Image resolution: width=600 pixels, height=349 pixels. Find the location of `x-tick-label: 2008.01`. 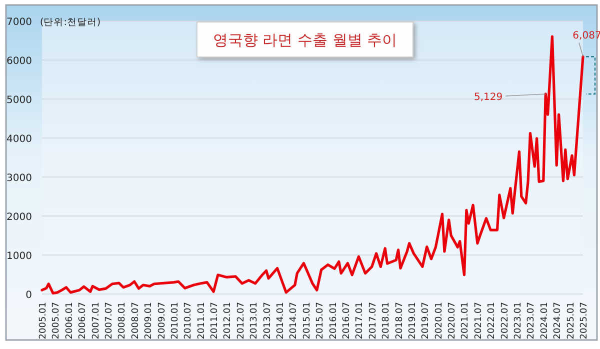

x-tick-label: 2008.01 is located at coordinates (123, 321).